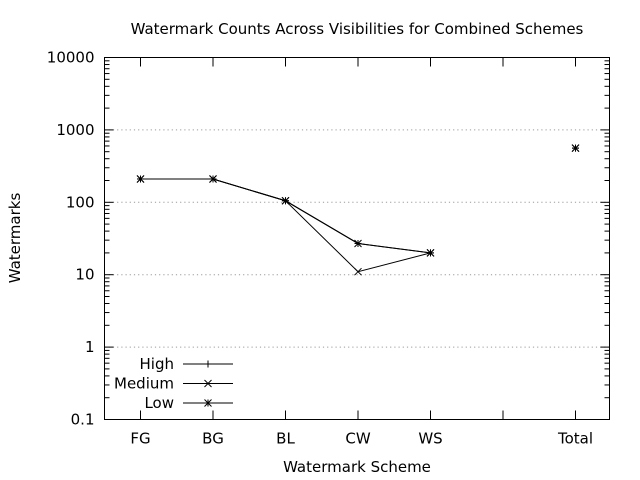  Describe the element at coordinates (285, 439) in the screenshot. I see `x-tick-label: BL` at that location.